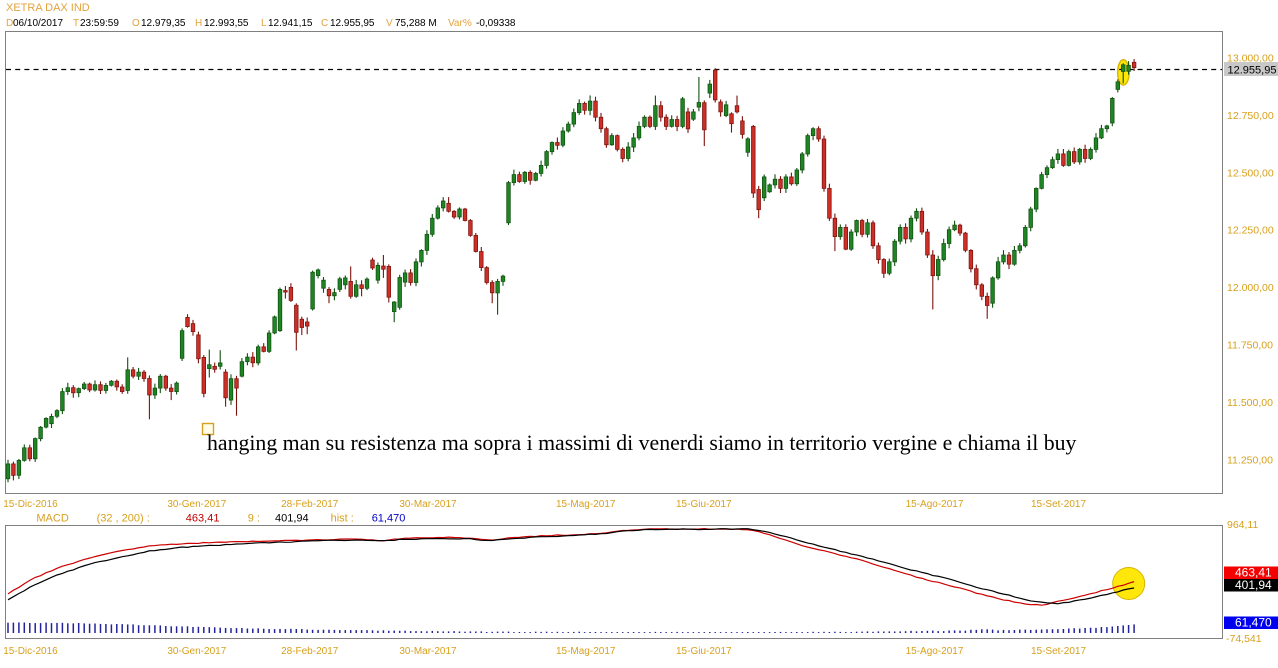 This screenshot has height=668, width=1278. I want to click on svg-text: C, so click(324, 23).